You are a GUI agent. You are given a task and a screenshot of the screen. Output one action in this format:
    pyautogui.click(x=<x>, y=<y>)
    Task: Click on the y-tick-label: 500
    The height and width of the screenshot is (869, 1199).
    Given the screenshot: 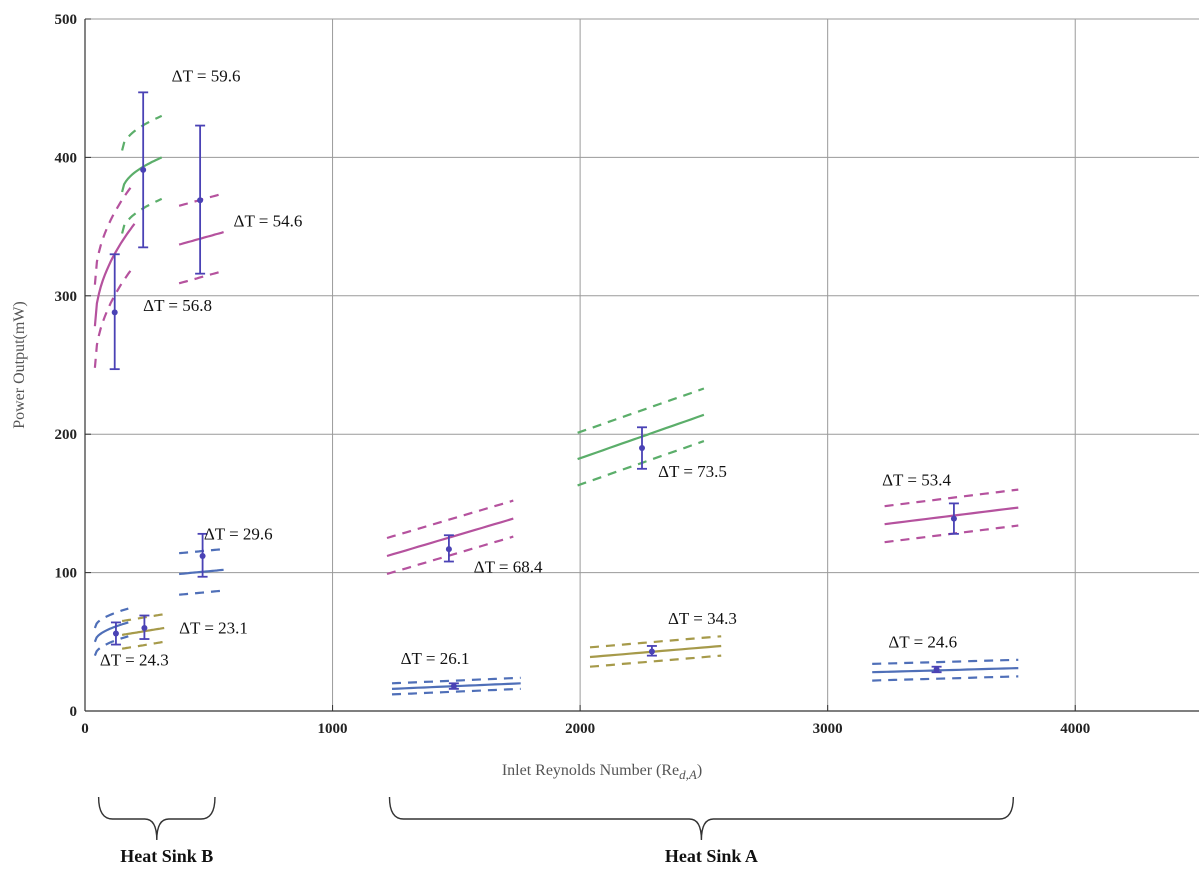 What is the action you would take?
    pyautogui.click(x=66, y=20)
    